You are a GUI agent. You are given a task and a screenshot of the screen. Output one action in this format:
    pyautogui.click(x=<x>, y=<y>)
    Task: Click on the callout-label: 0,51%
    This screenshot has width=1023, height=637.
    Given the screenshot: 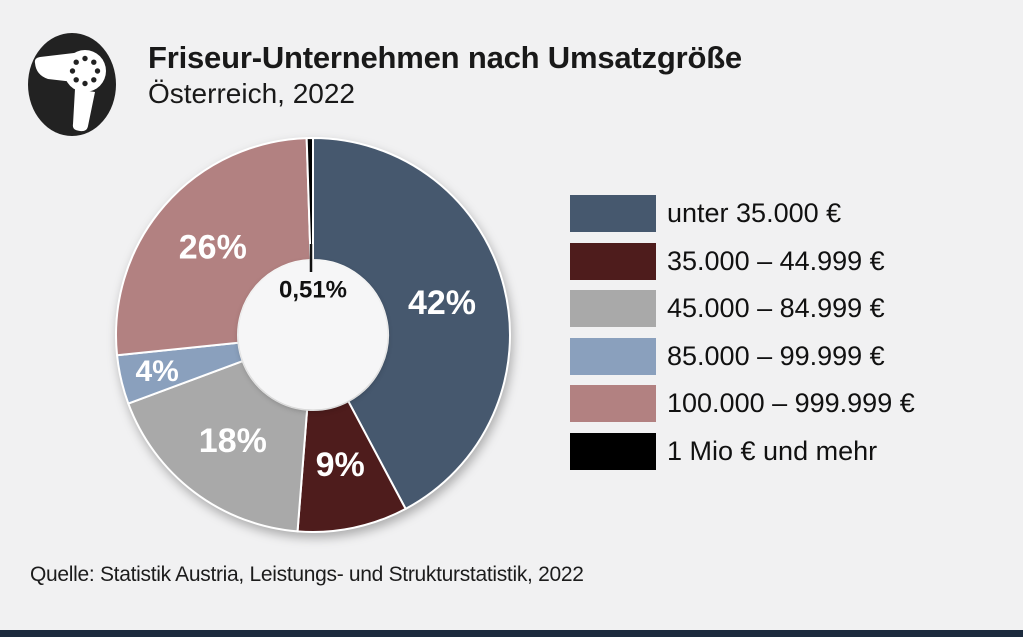 What is the action you would take?
    pyautogui.click(x=313, y=290)
    